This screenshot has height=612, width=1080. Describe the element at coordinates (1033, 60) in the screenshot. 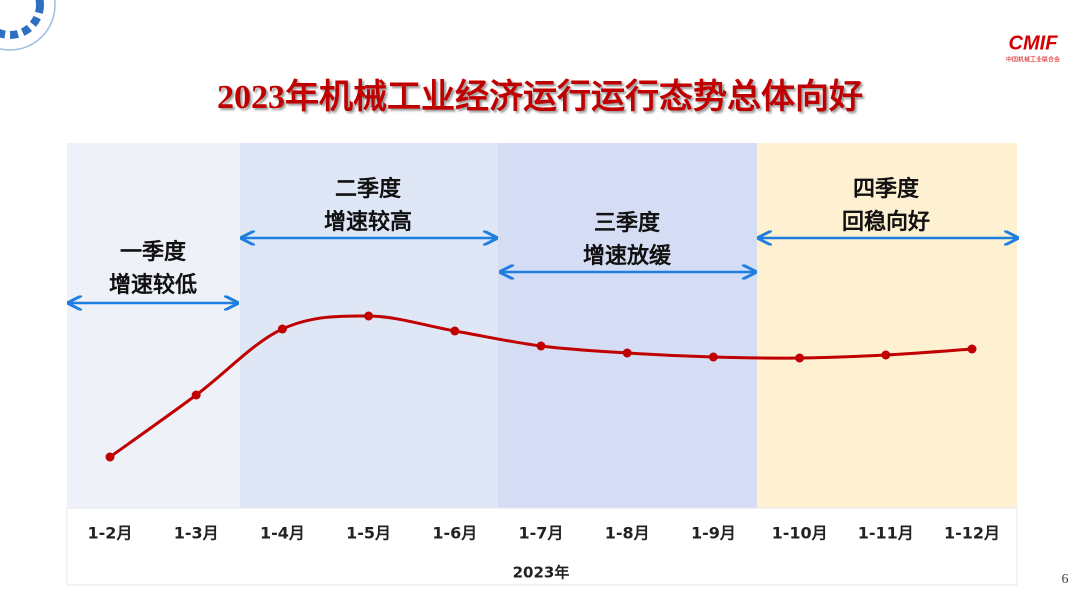

I see `org-name: 中国机械工业联合会` at that location.